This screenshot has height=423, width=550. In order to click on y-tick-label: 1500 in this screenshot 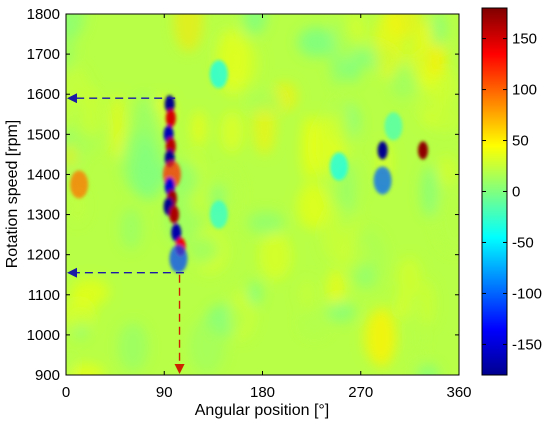, I will do `click(43, 134)`.